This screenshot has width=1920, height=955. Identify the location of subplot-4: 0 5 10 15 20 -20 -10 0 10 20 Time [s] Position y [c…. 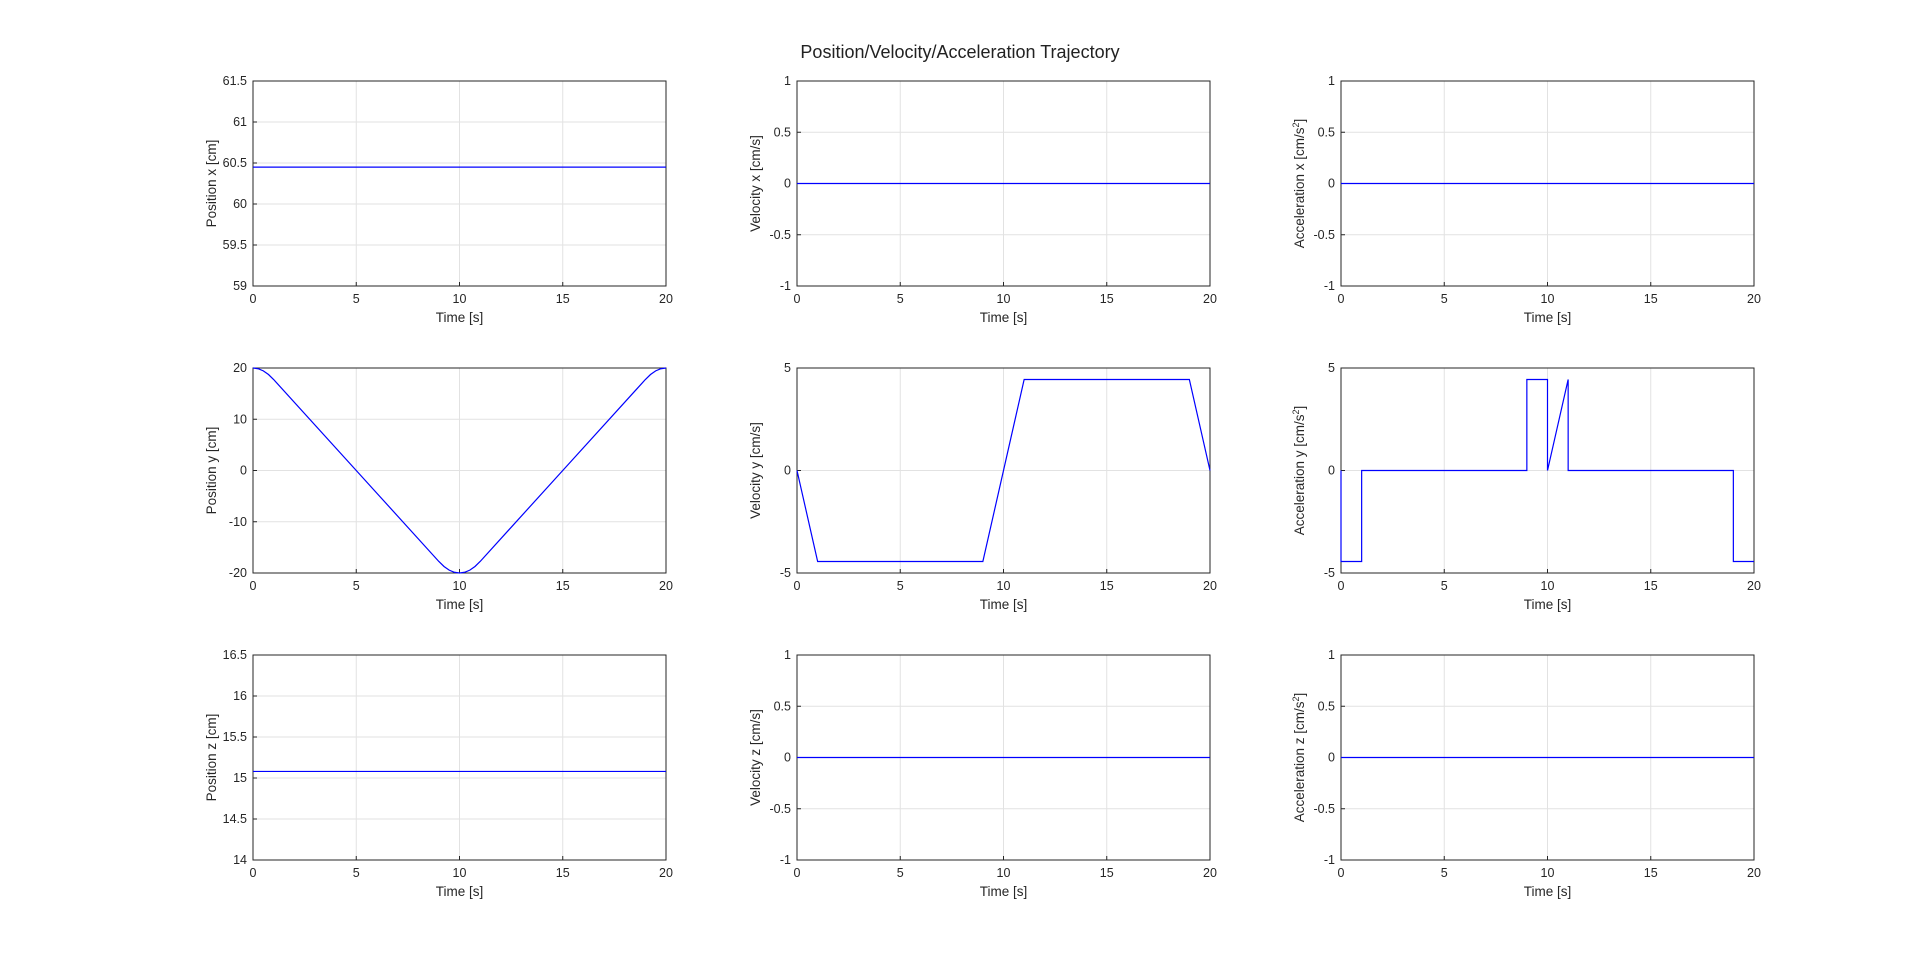
(438, 486).